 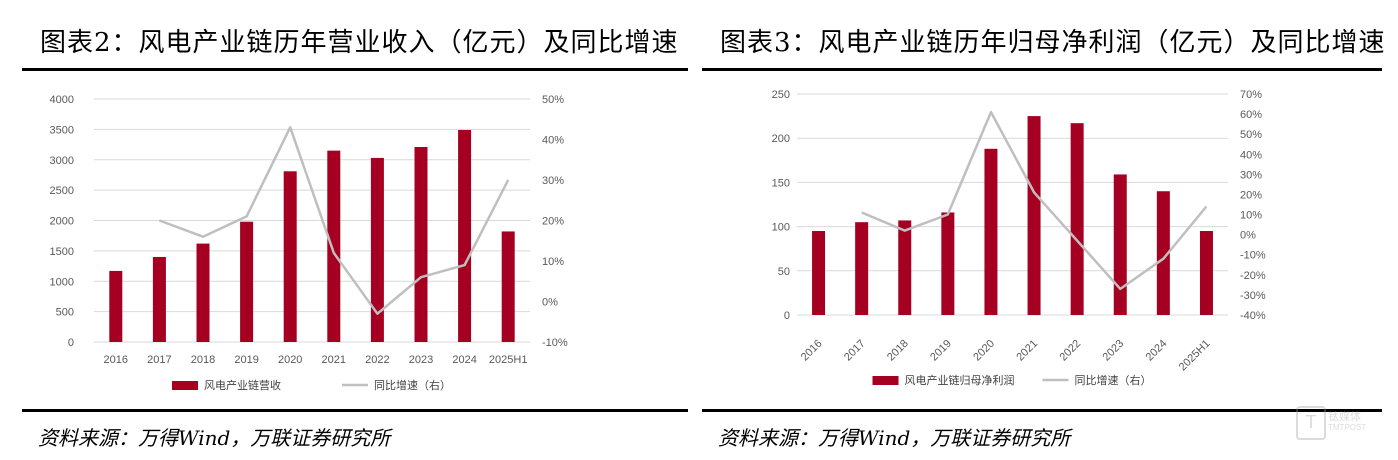 I want to click on legend-label: 风电产业链营收, so click(x=242, y=385).